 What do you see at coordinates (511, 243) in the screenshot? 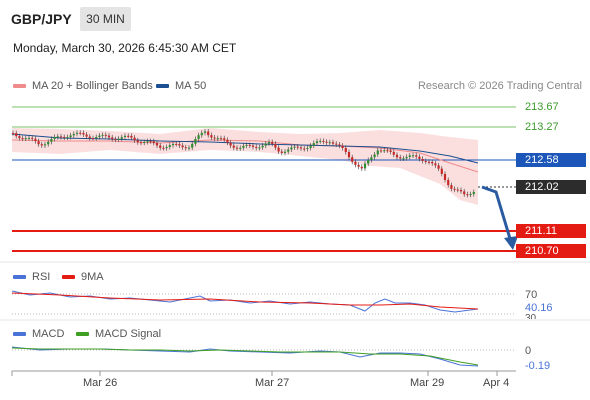
I see `forecast-arrowhead-icon` at bounding box center [511, 243].